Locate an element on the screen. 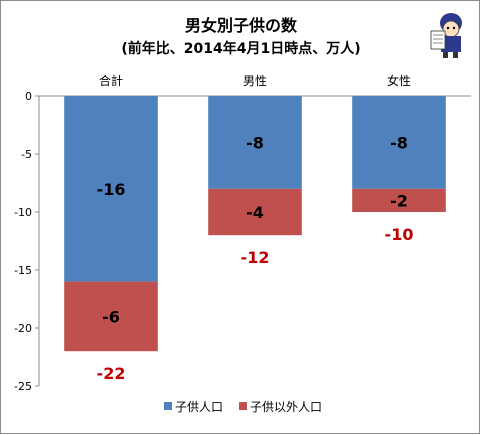  data-label: -4 is located at coordinates (255, 212).